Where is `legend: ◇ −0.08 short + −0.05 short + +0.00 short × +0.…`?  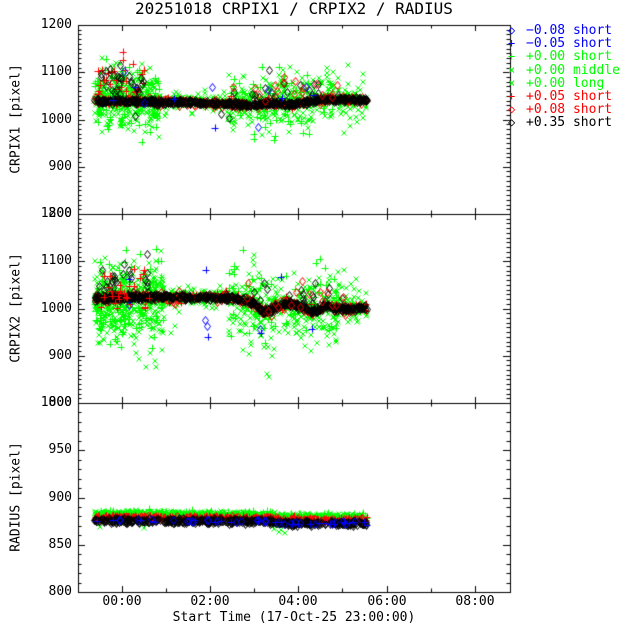
legend: ◇ −0.08 short + −0.05 short + +0.00 short × +0.… is located at coordinates (564, 77).